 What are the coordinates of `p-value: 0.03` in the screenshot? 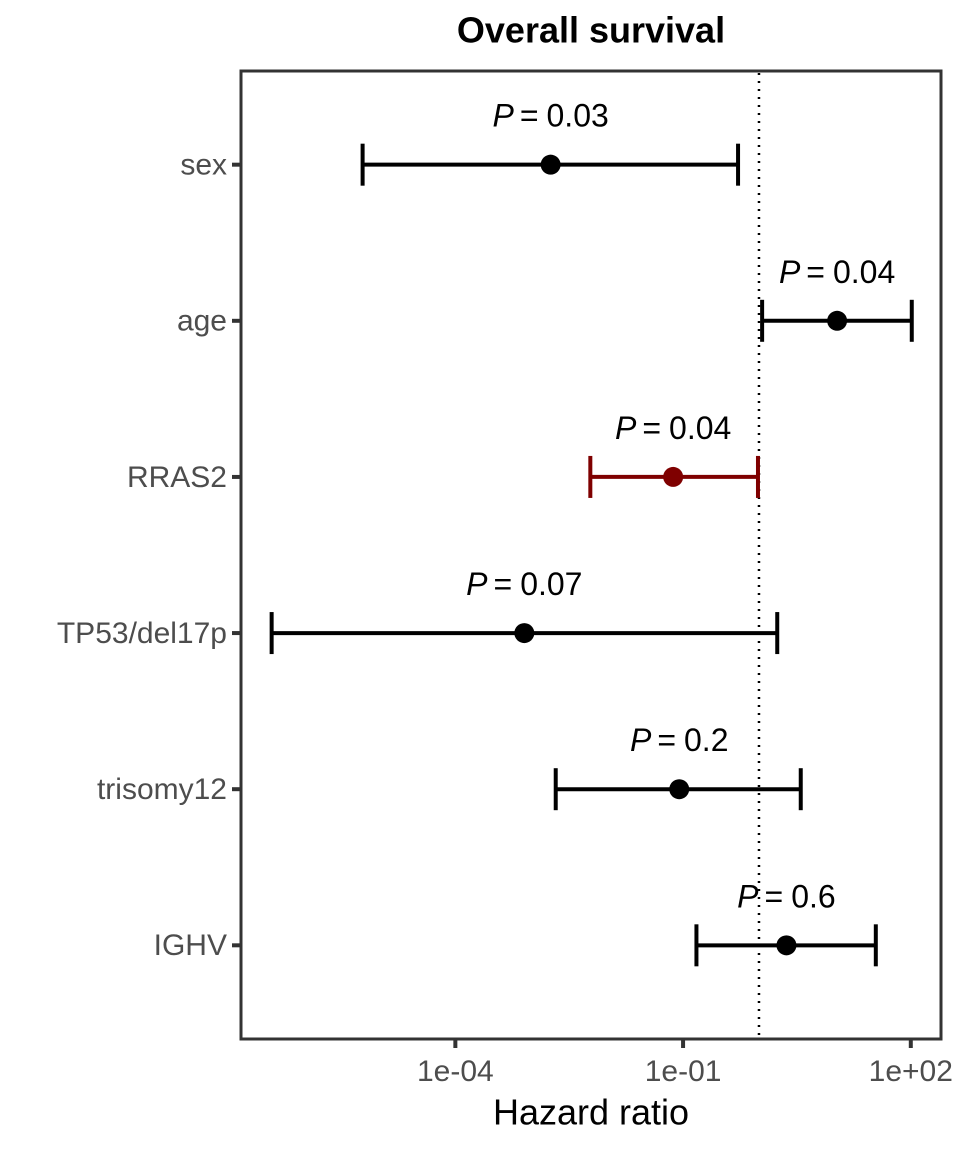 It's located at (578, 116).